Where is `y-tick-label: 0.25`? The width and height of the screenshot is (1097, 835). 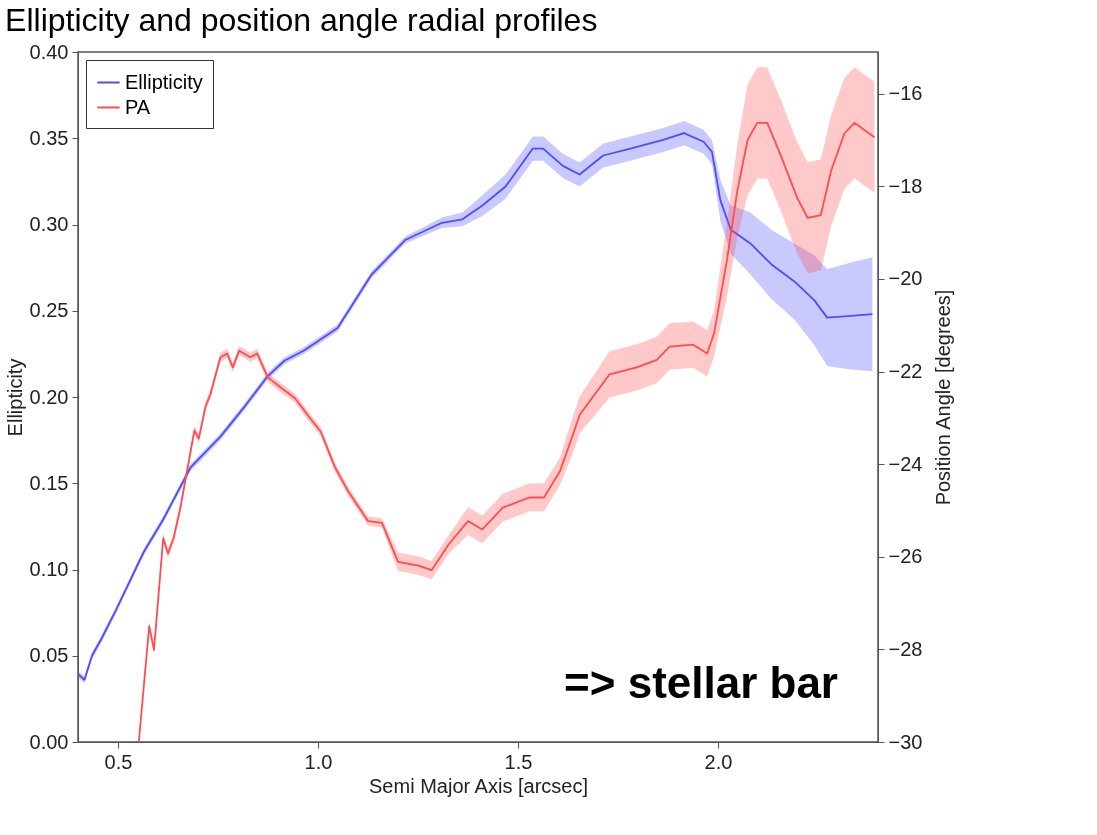 y-tick-label: 0.25 is located at coordinates (49, 310).